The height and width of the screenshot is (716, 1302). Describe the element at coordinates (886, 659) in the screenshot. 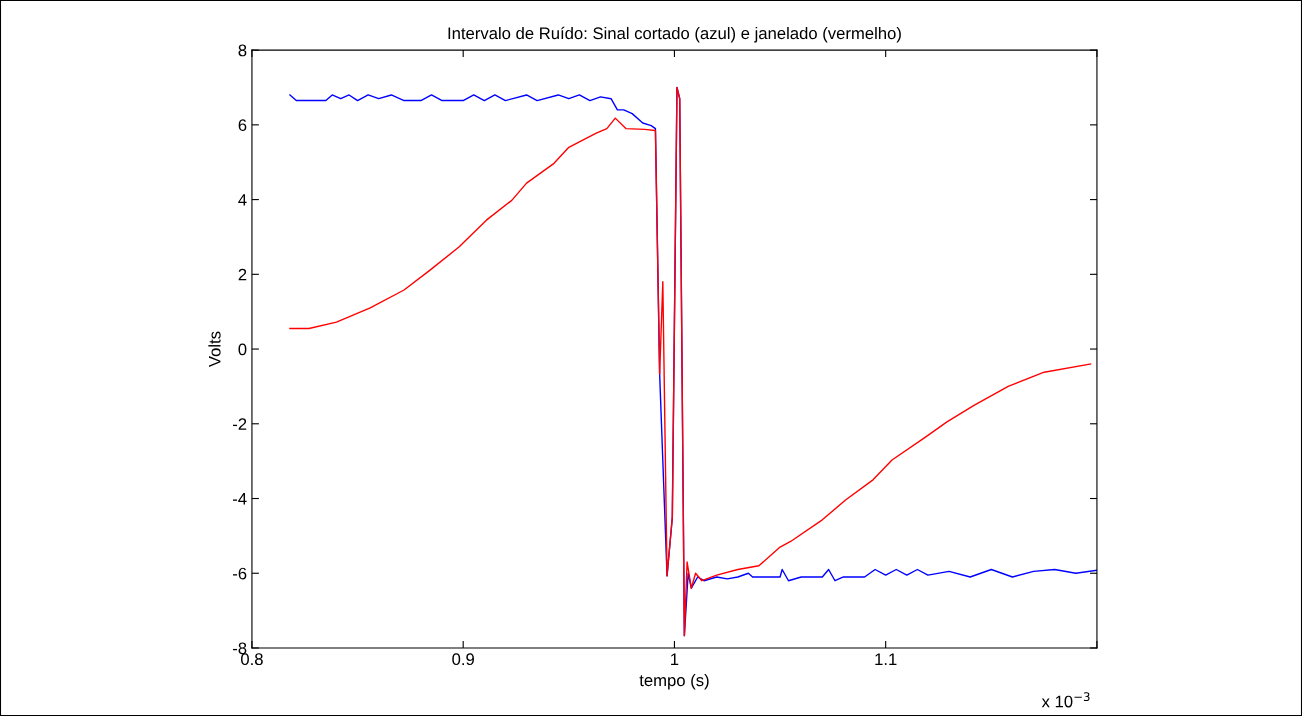

I see `x-tick-label: 1.1` at that location.